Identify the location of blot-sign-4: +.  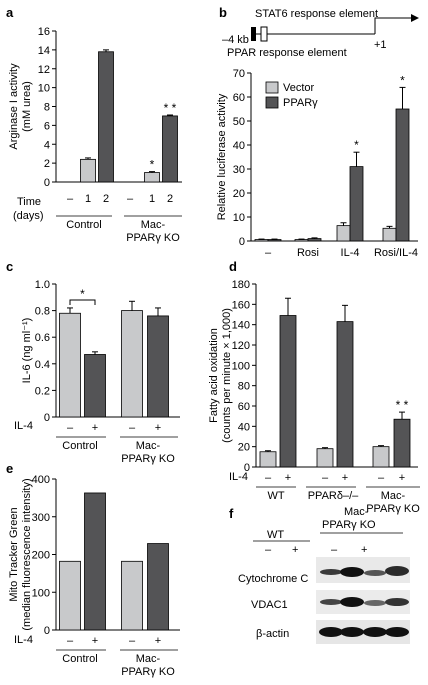
(364, 550).